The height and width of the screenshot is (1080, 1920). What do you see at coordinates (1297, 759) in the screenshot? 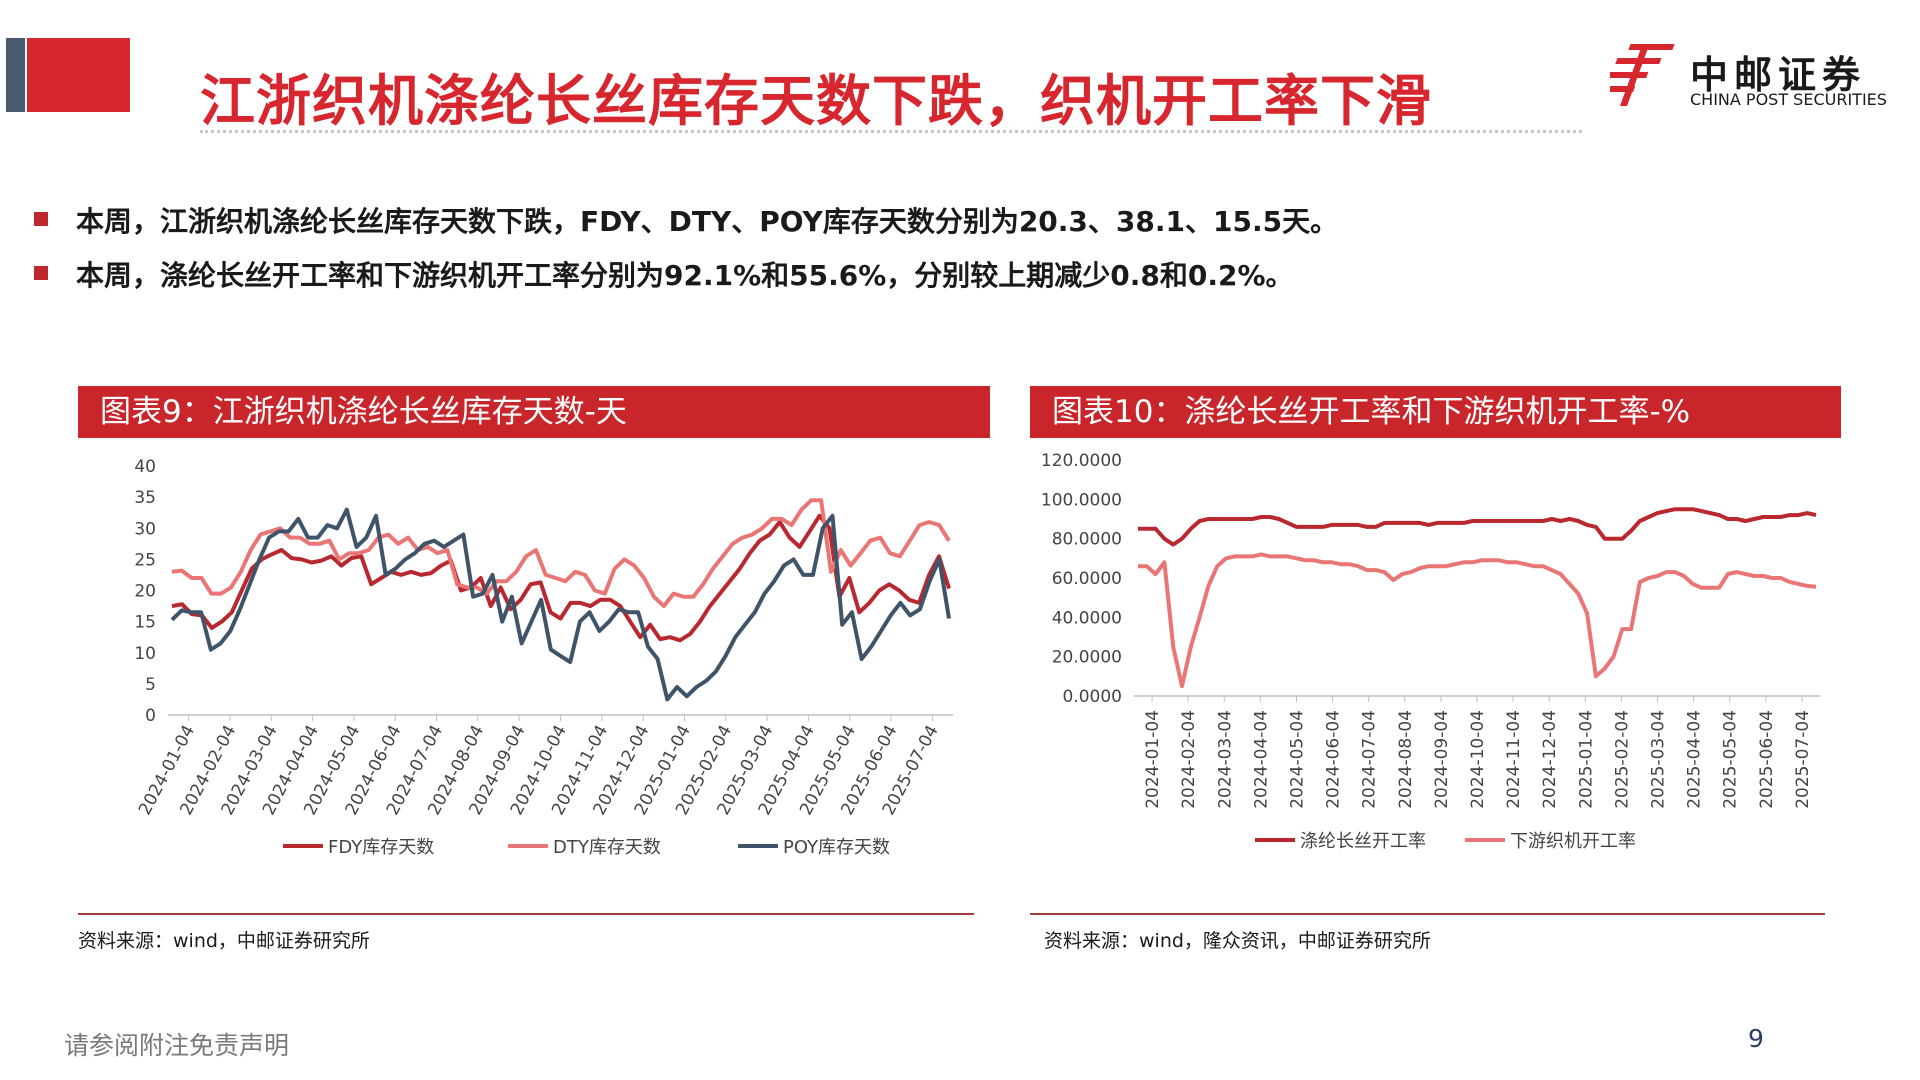
I see `chart10-xtick-label: 2024-05-04` at bounding box center [1297, 759].